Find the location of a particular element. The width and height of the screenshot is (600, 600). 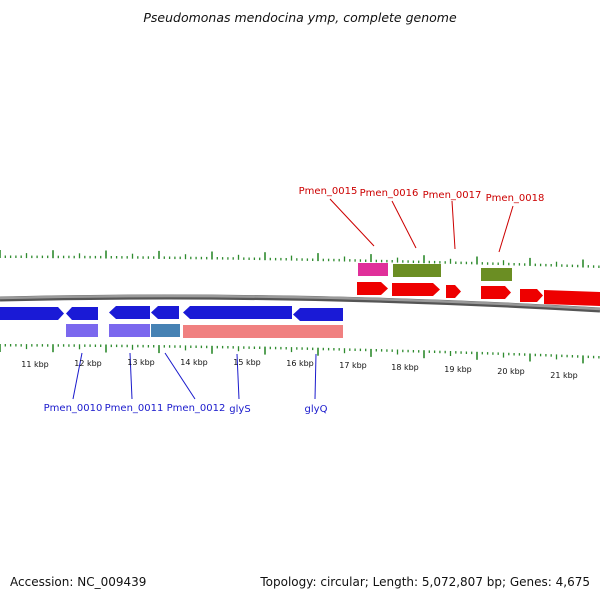

gene-label-pmen-0017: Pmen_0017 is located at coordinates (452, 195).